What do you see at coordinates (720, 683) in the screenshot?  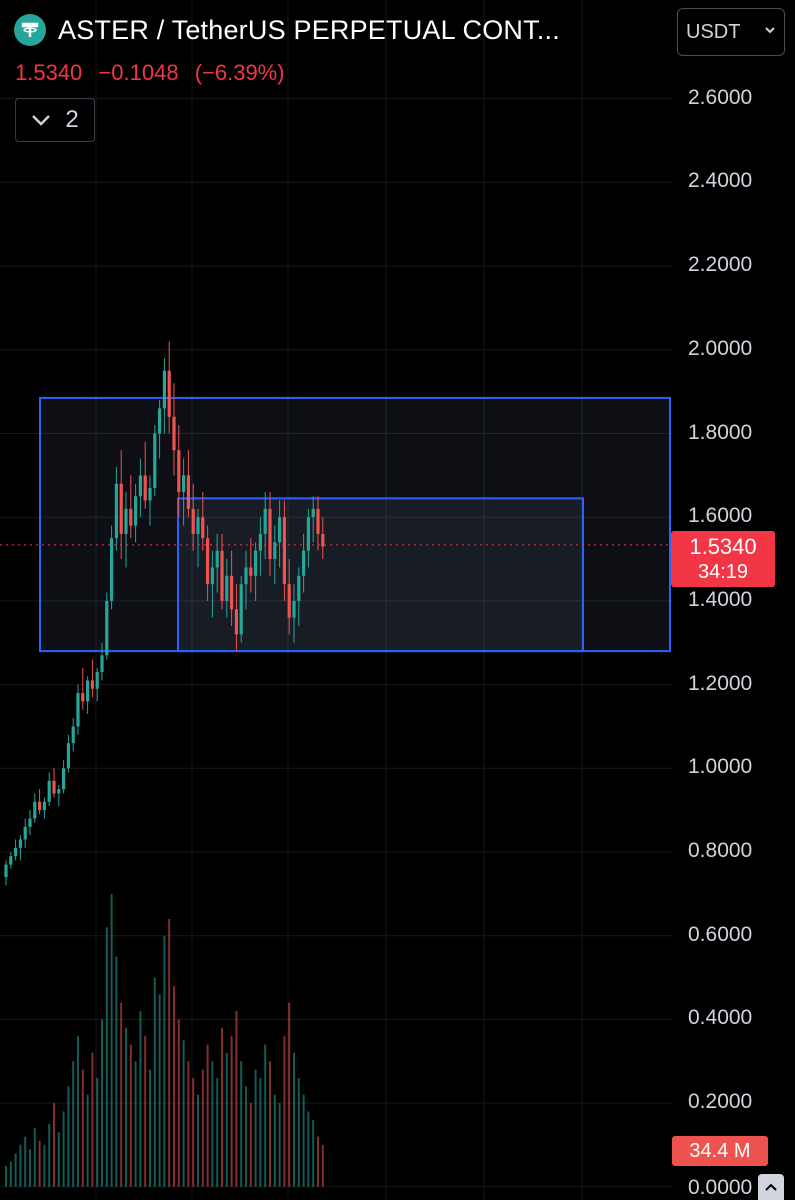 I see `axis-tick-label: 1.2000` at bounding box center [720, 683].